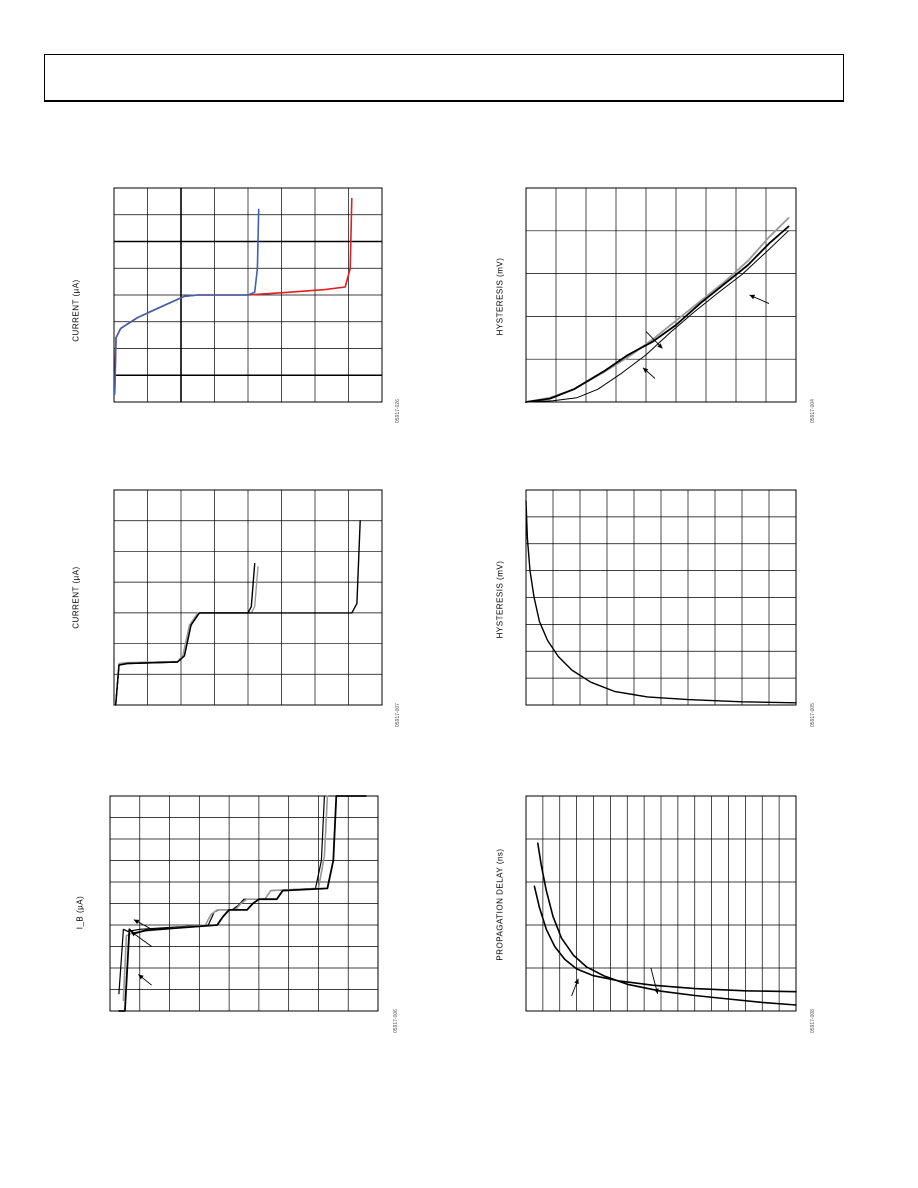  Describe the element at coordinates (500, 296) in the screenshot. I see `chart-hysteresis-1-ylabel: HYSTERESIS (mV)` at that location.